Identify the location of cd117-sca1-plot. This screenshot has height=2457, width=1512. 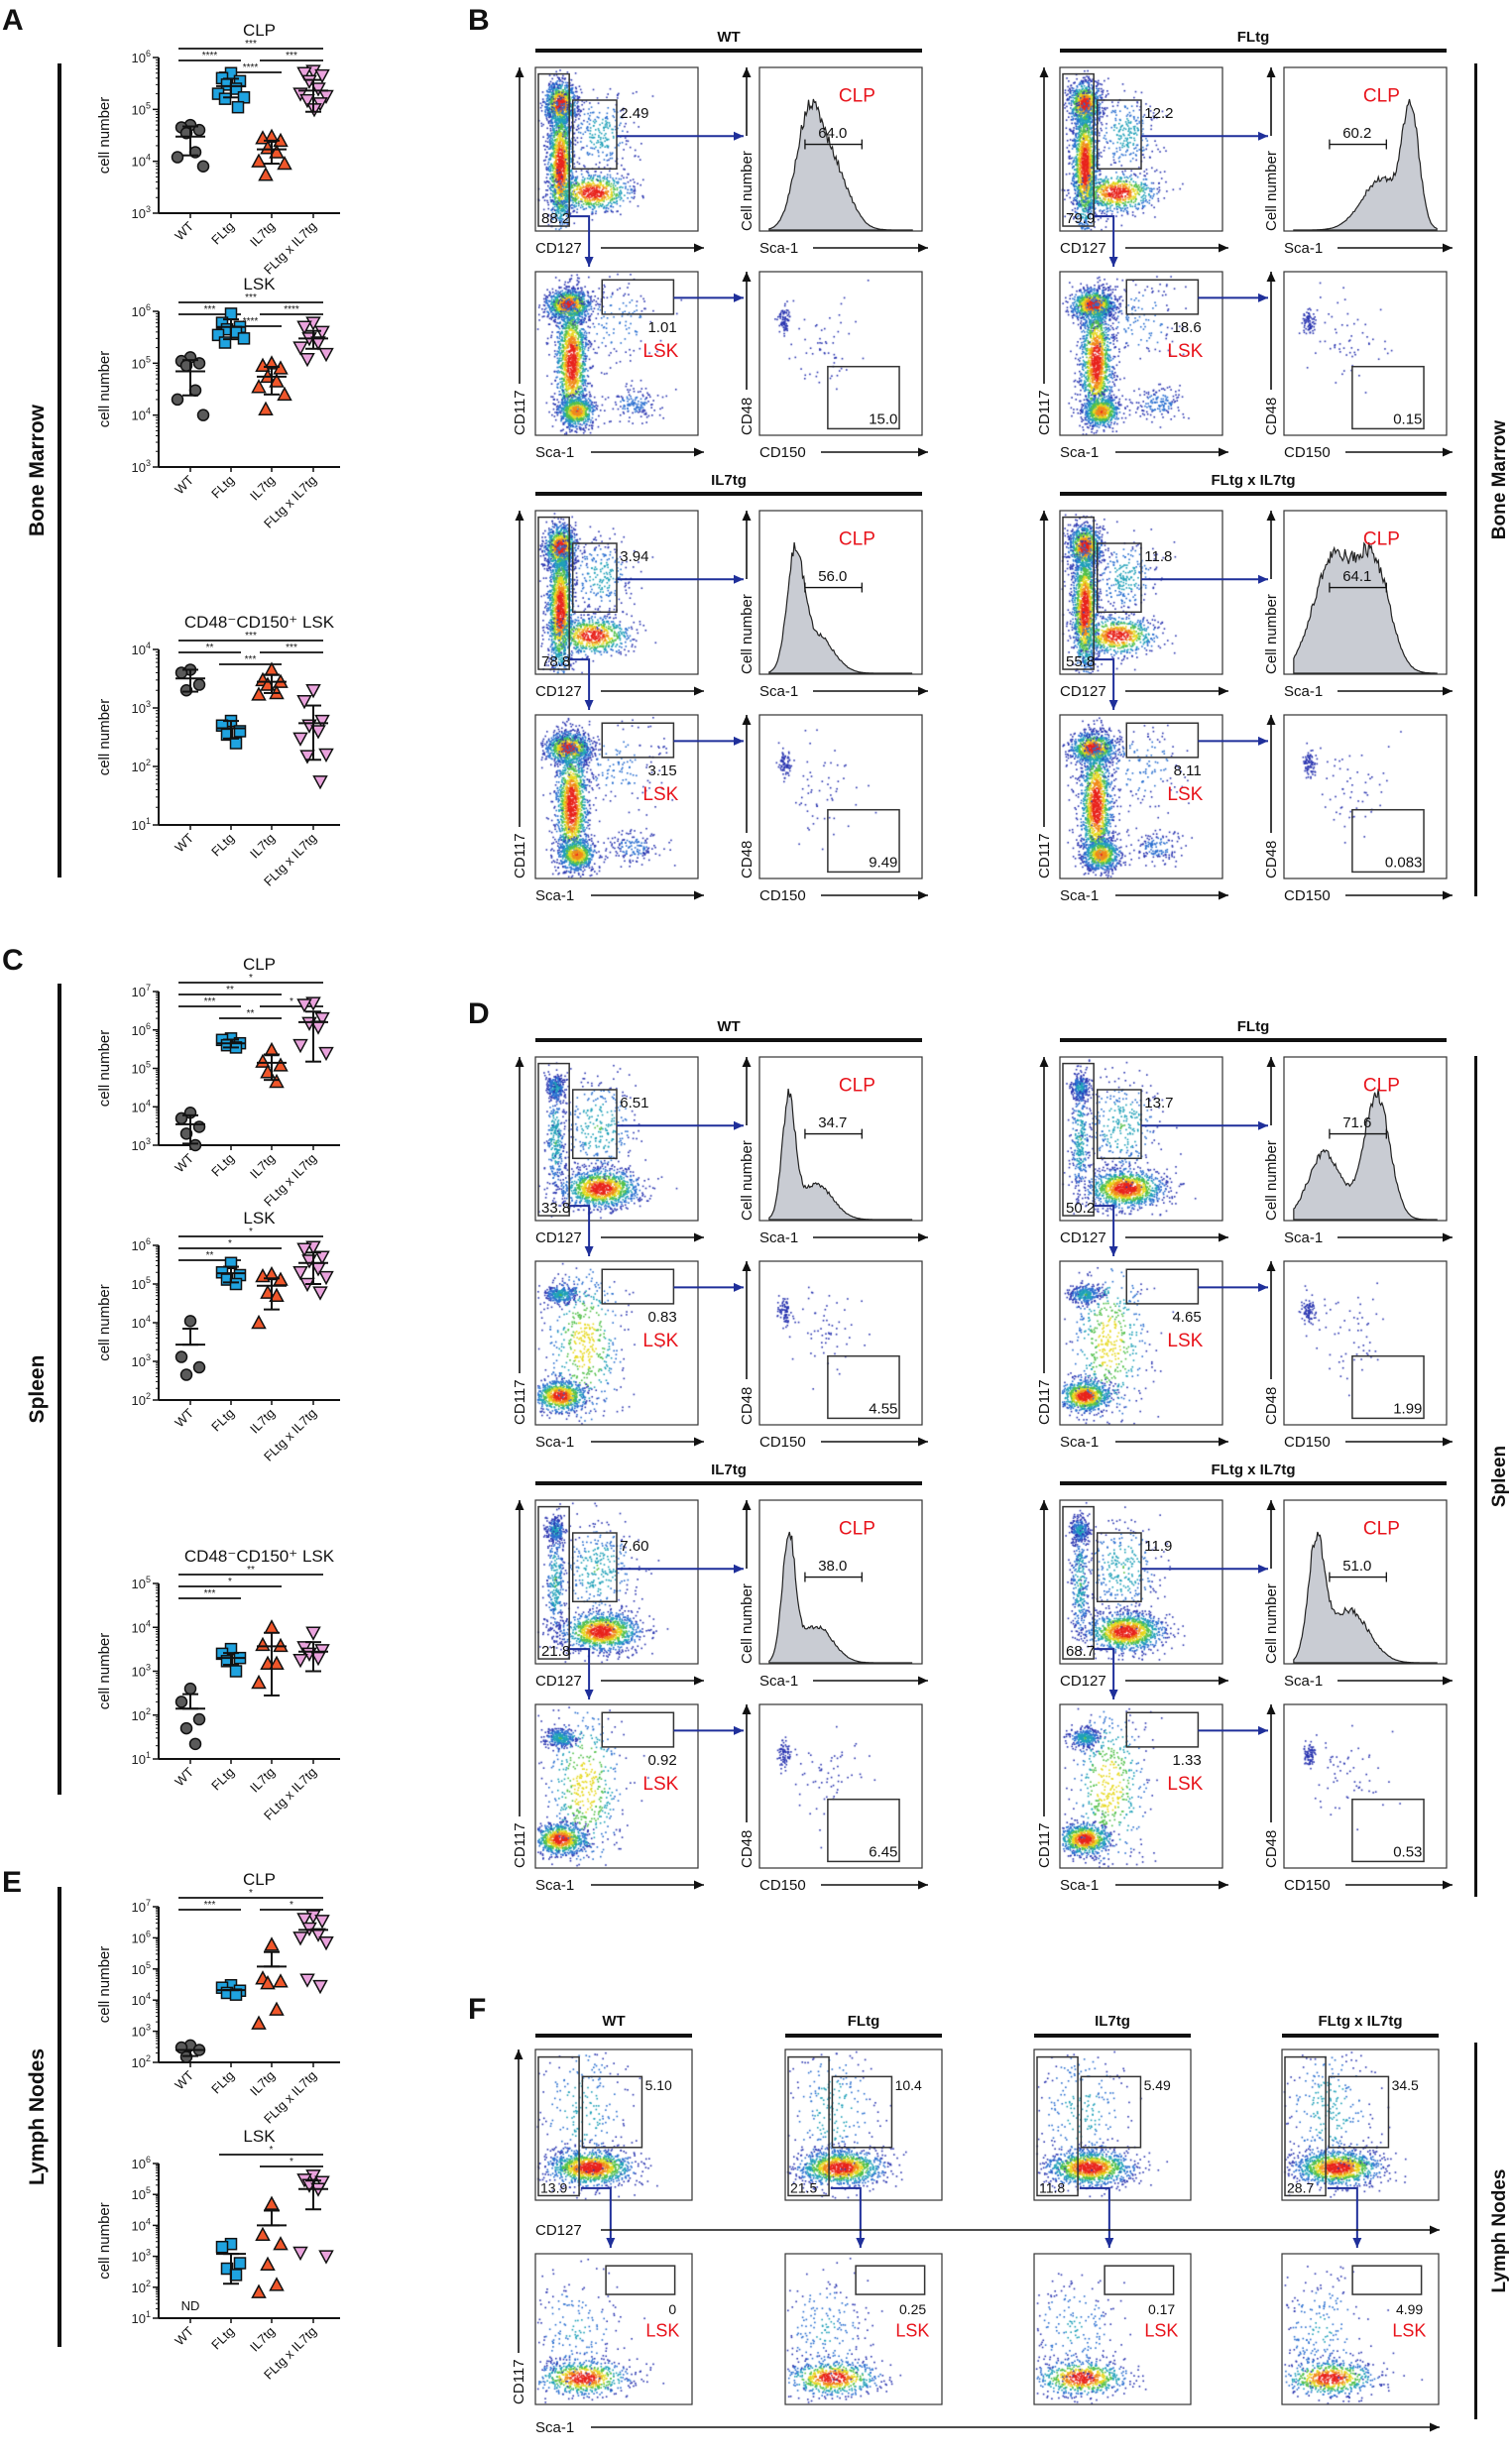
(1141, 796).